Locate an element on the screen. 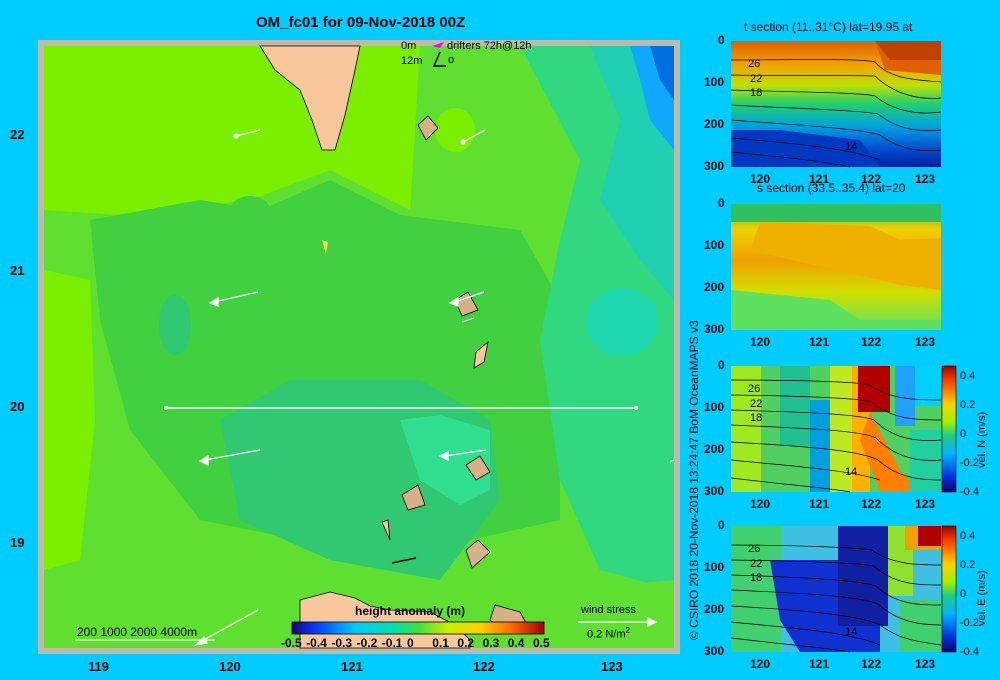 This screenshot has height=680, width=1000. colorbar-tick: -0.4 is located at coordinates (316, 643).